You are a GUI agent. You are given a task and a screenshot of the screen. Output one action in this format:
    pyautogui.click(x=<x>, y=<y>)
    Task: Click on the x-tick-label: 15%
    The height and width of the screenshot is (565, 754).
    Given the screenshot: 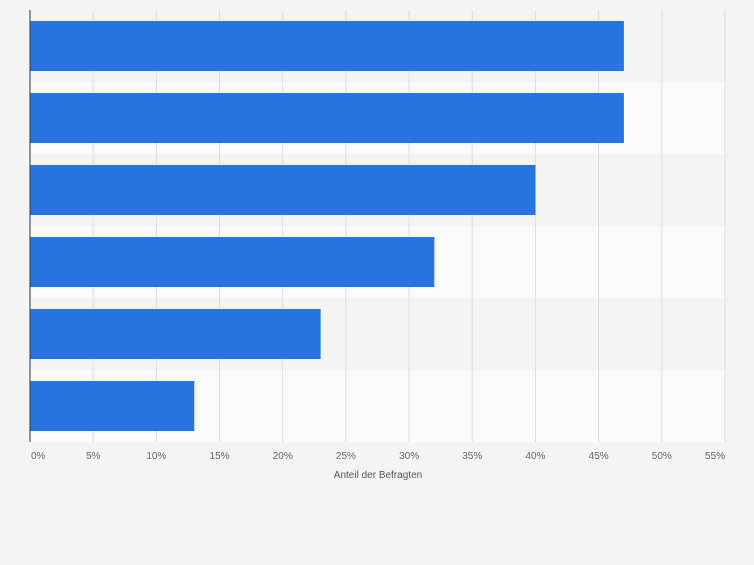 What is the action you would take?
    pyautogui.click(x=220, y=456)
    